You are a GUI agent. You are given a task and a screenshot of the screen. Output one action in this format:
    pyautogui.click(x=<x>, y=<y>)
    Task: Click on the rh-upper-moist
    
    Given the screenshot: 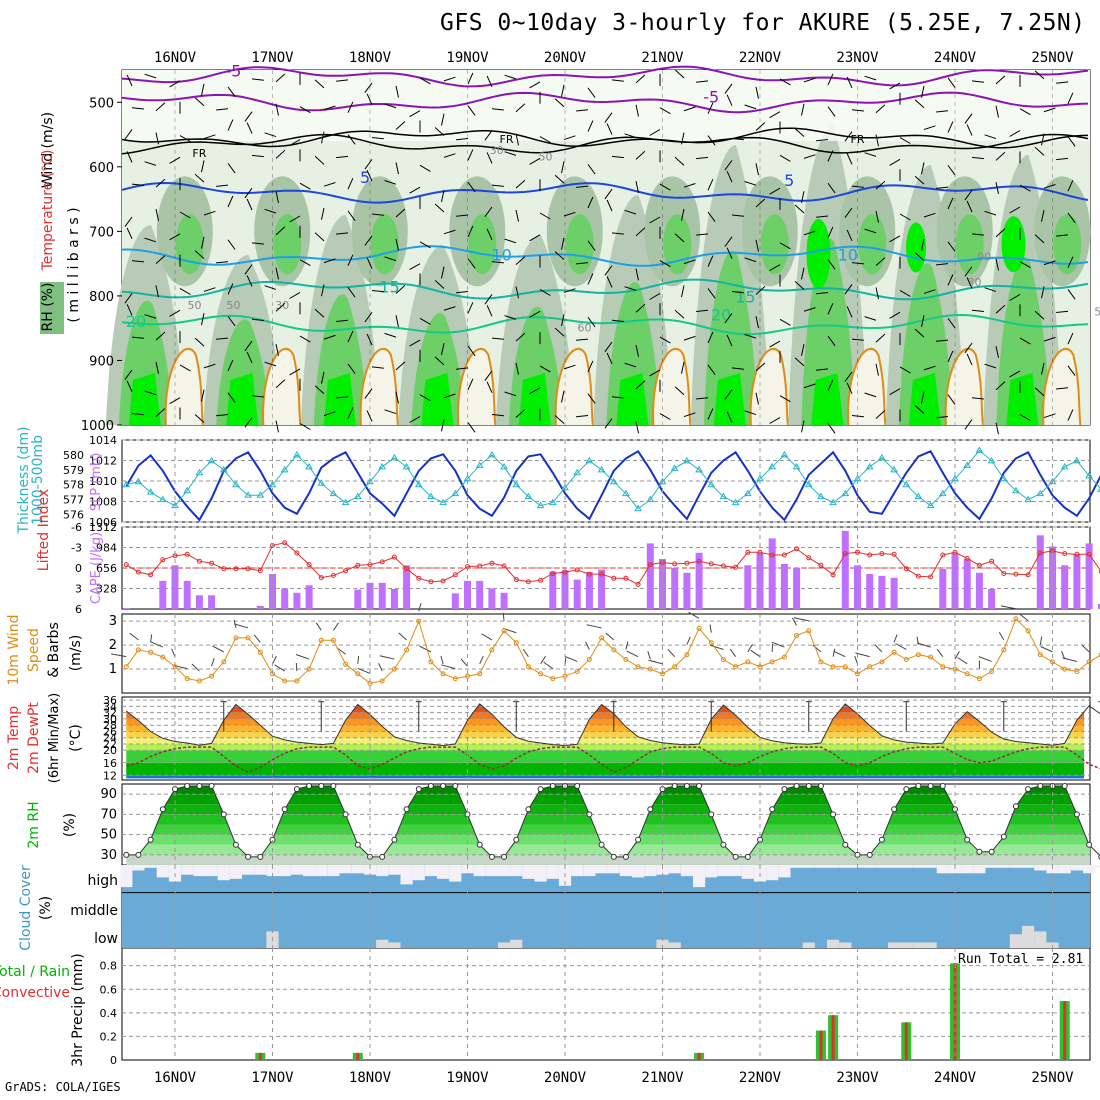 What is the action you would take?
    pyautogui.click(x=287, y=244)
    